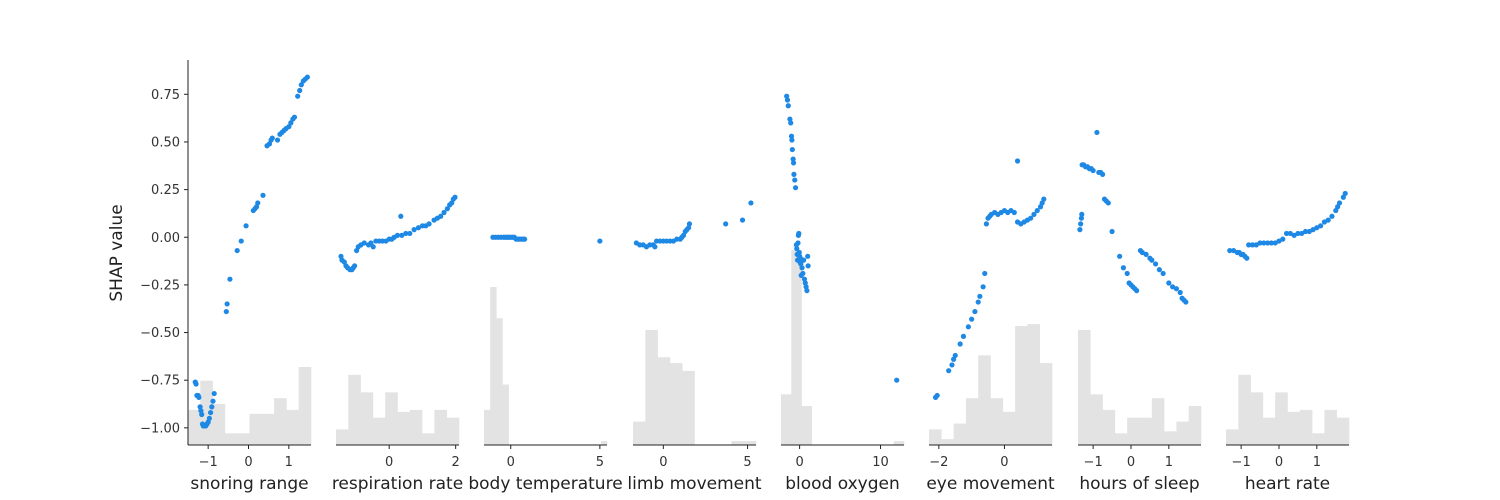 This screenshot has width=1500, height=500. What do you see at coordinates (880, 462) in the screenshot?
I see `x-tick-label: 10` at bounding box center [880, 462].